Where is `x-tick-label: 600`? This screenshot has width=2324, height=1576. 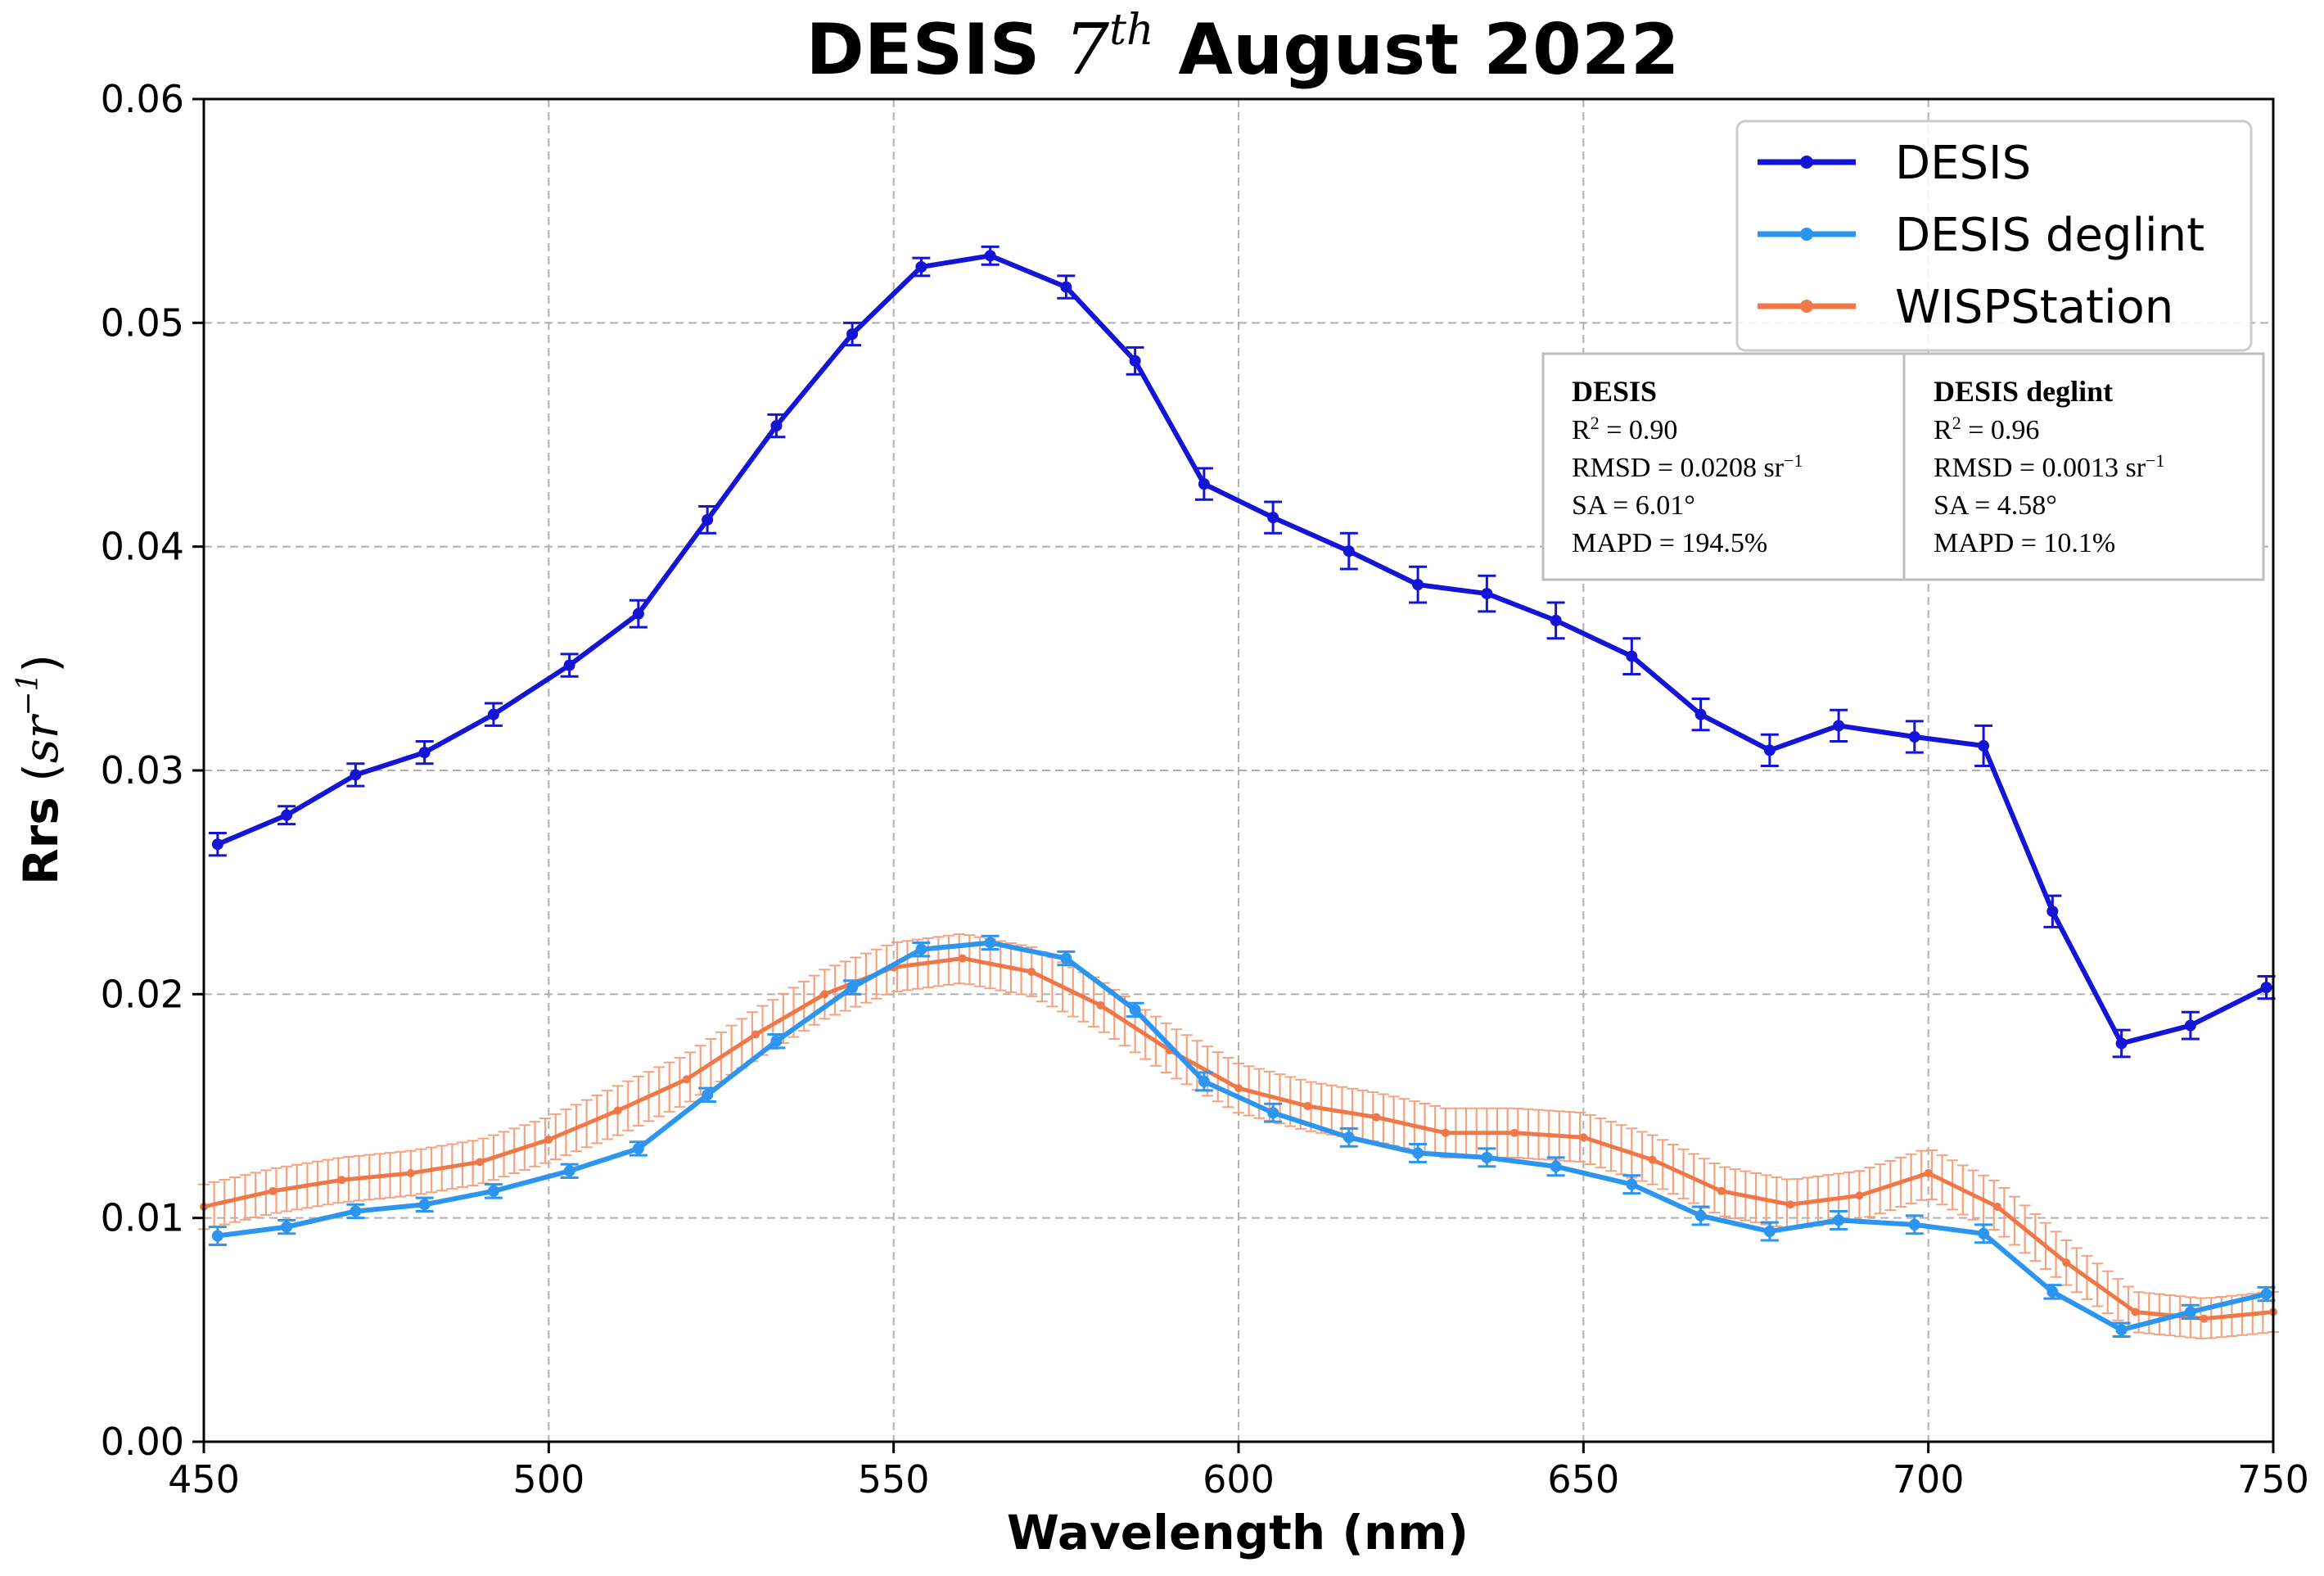 x-tick-label: 600 is located at coordinates (1239, 1479).